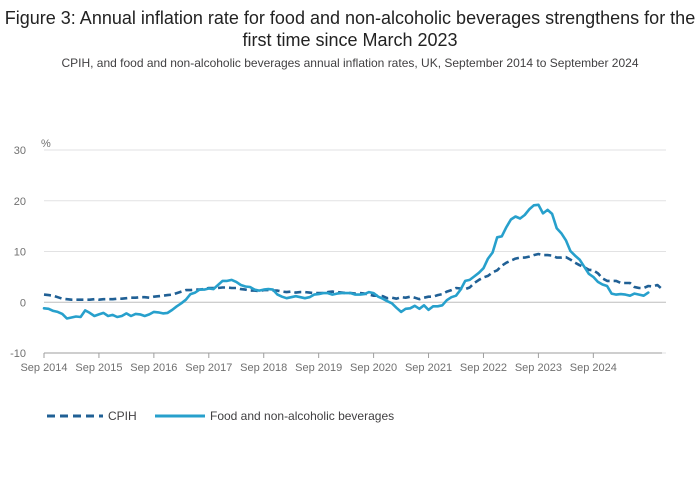 This screenshot has width=700, height=502. What do you see at coordinates (20, 202) in the screenshot?
I see `y-tick-label: 20` at bounding box center [20, 202].